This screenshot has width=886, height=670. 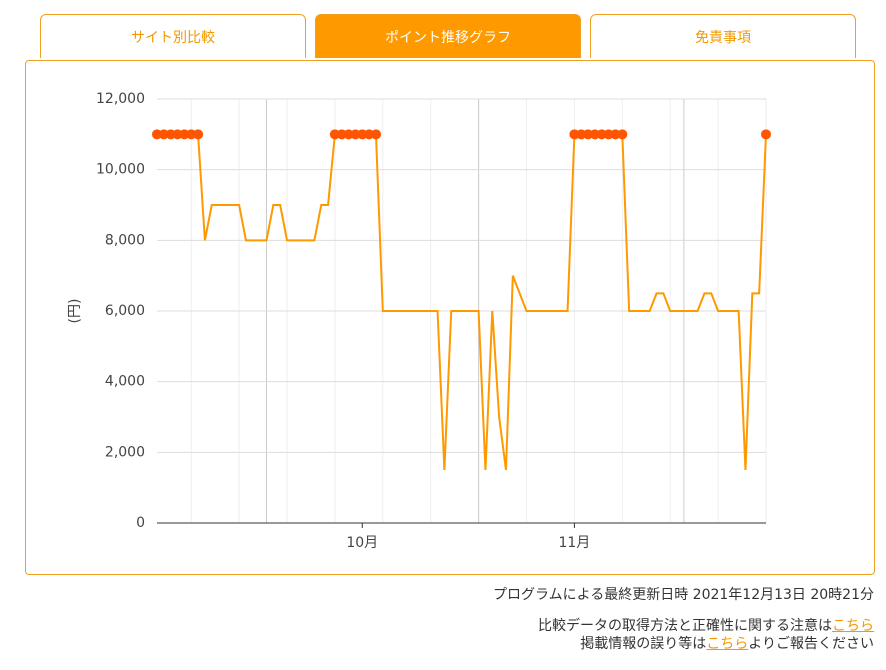 I want to click on y-tick-label: 12,000, so click(x=120, y=99).